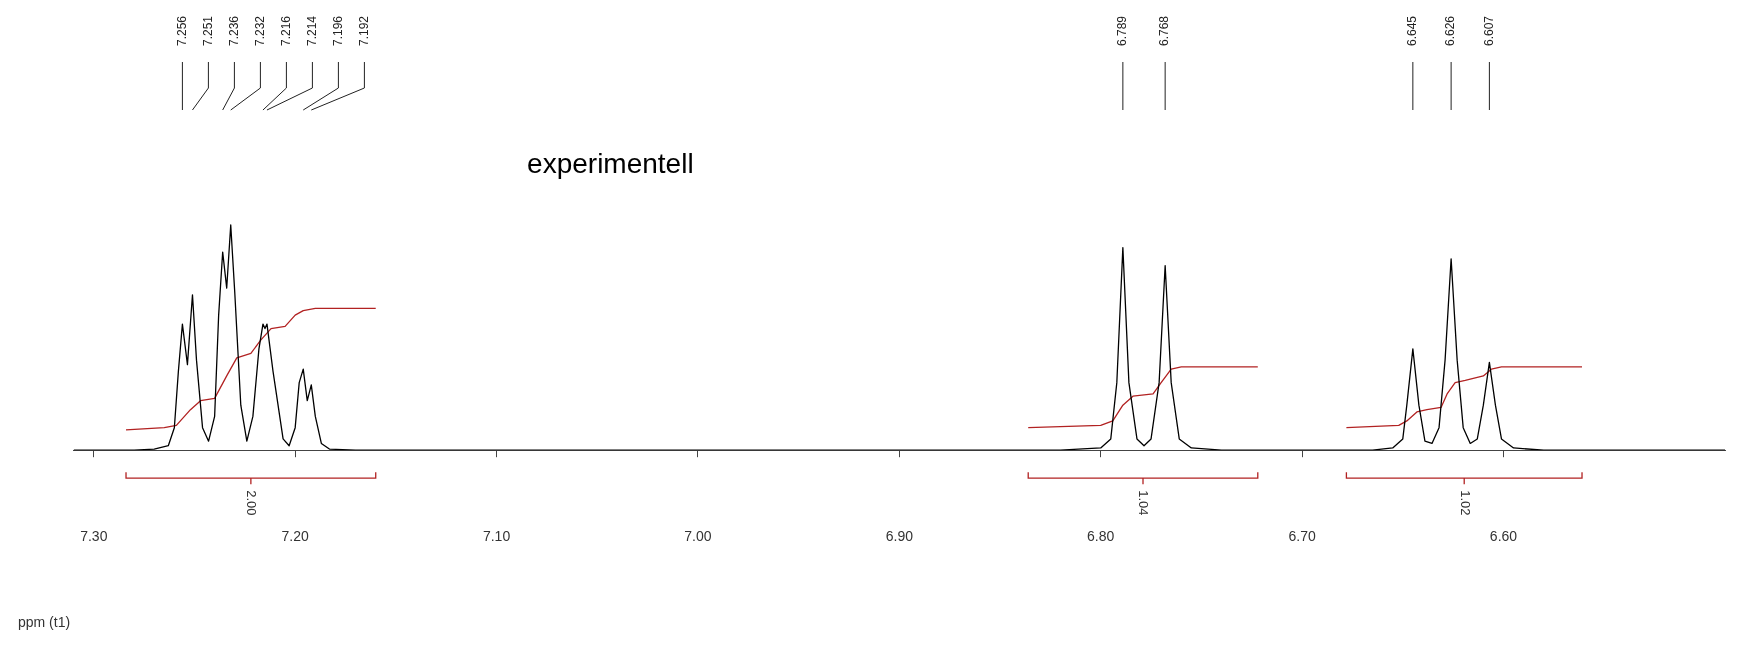 This screenshot has height=656, width=1737. I want to click on chart-title: experimentell, so click(610, 163).